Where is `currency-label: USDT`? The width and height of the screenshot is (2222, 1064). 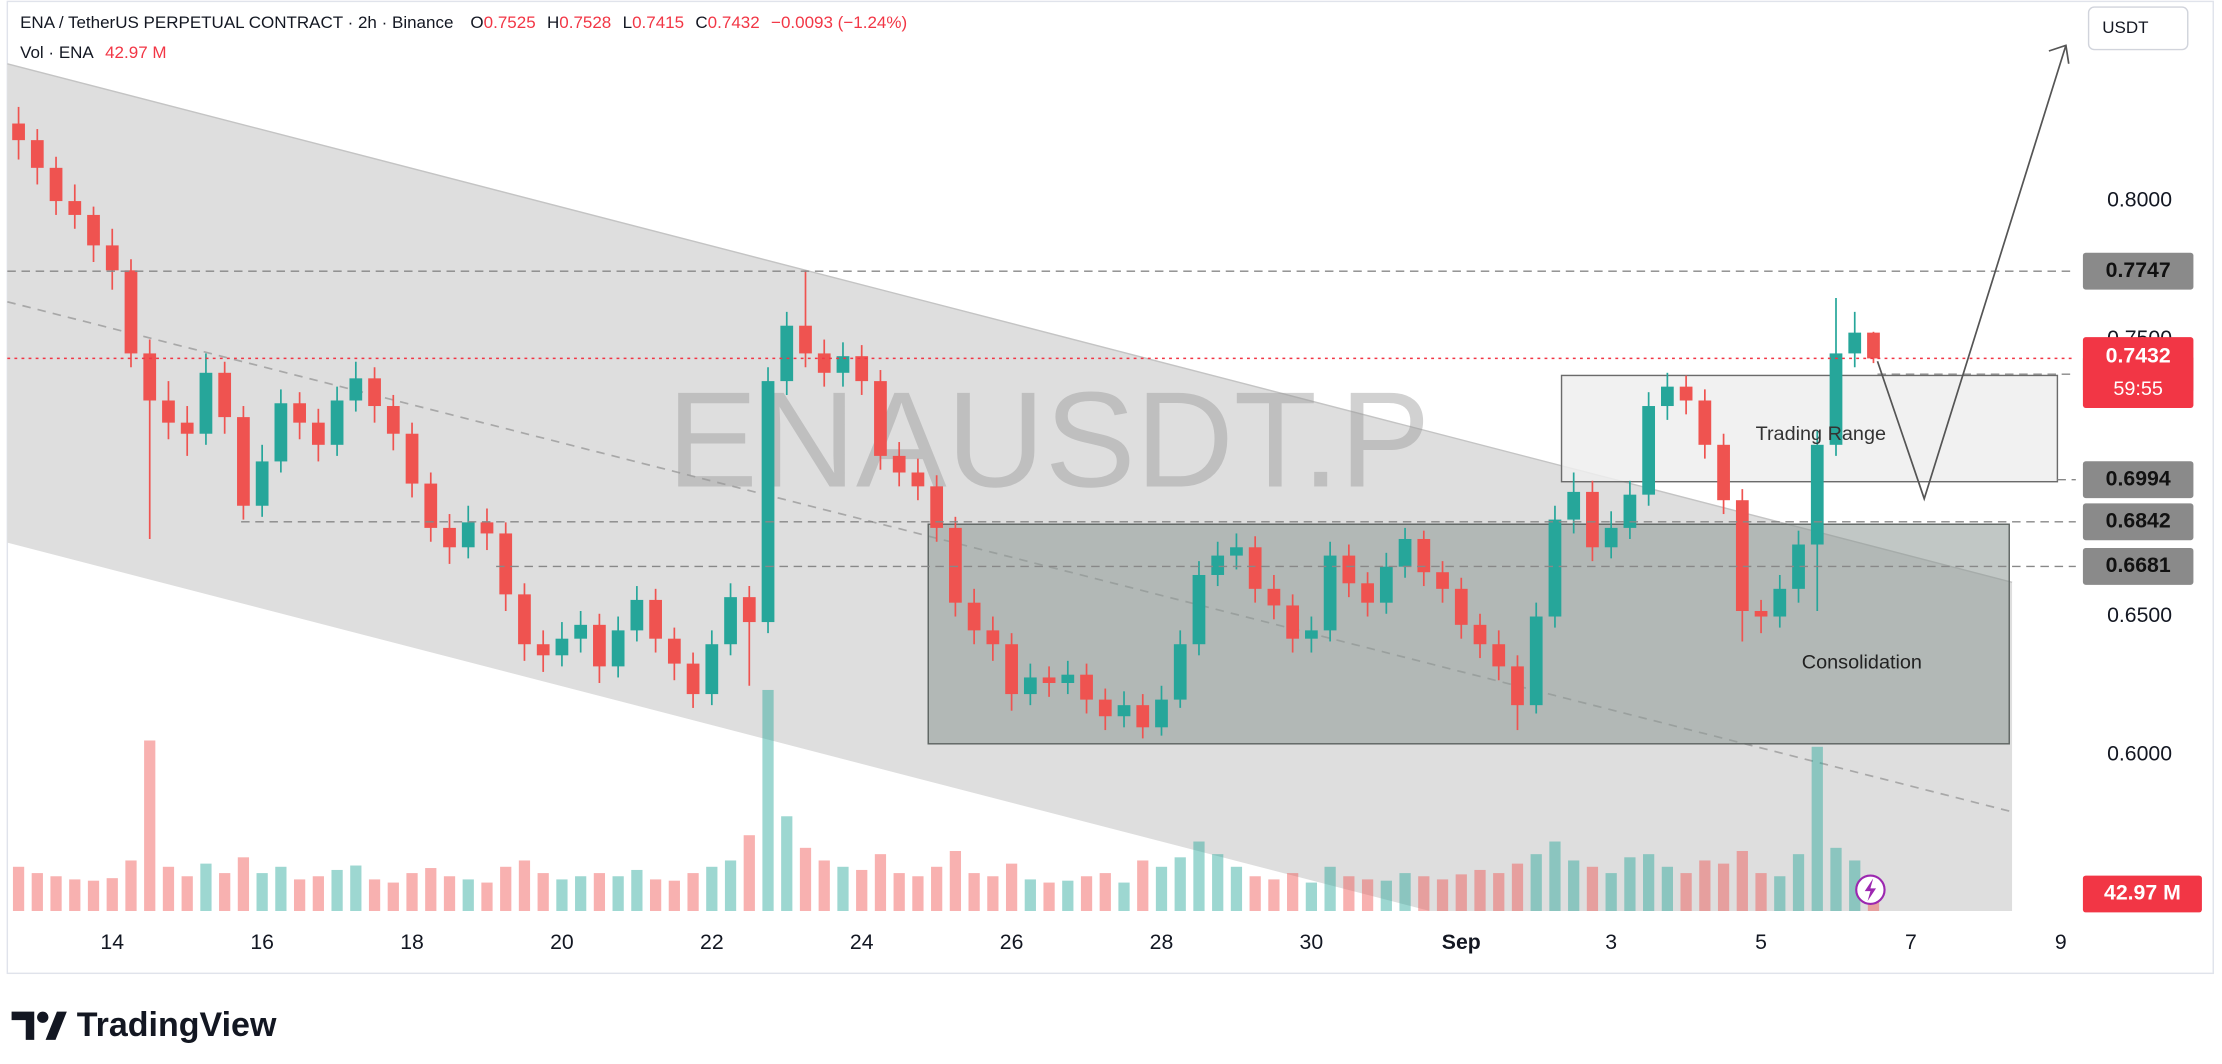
currency-label: USDT is located at coordinates (2125, 27).